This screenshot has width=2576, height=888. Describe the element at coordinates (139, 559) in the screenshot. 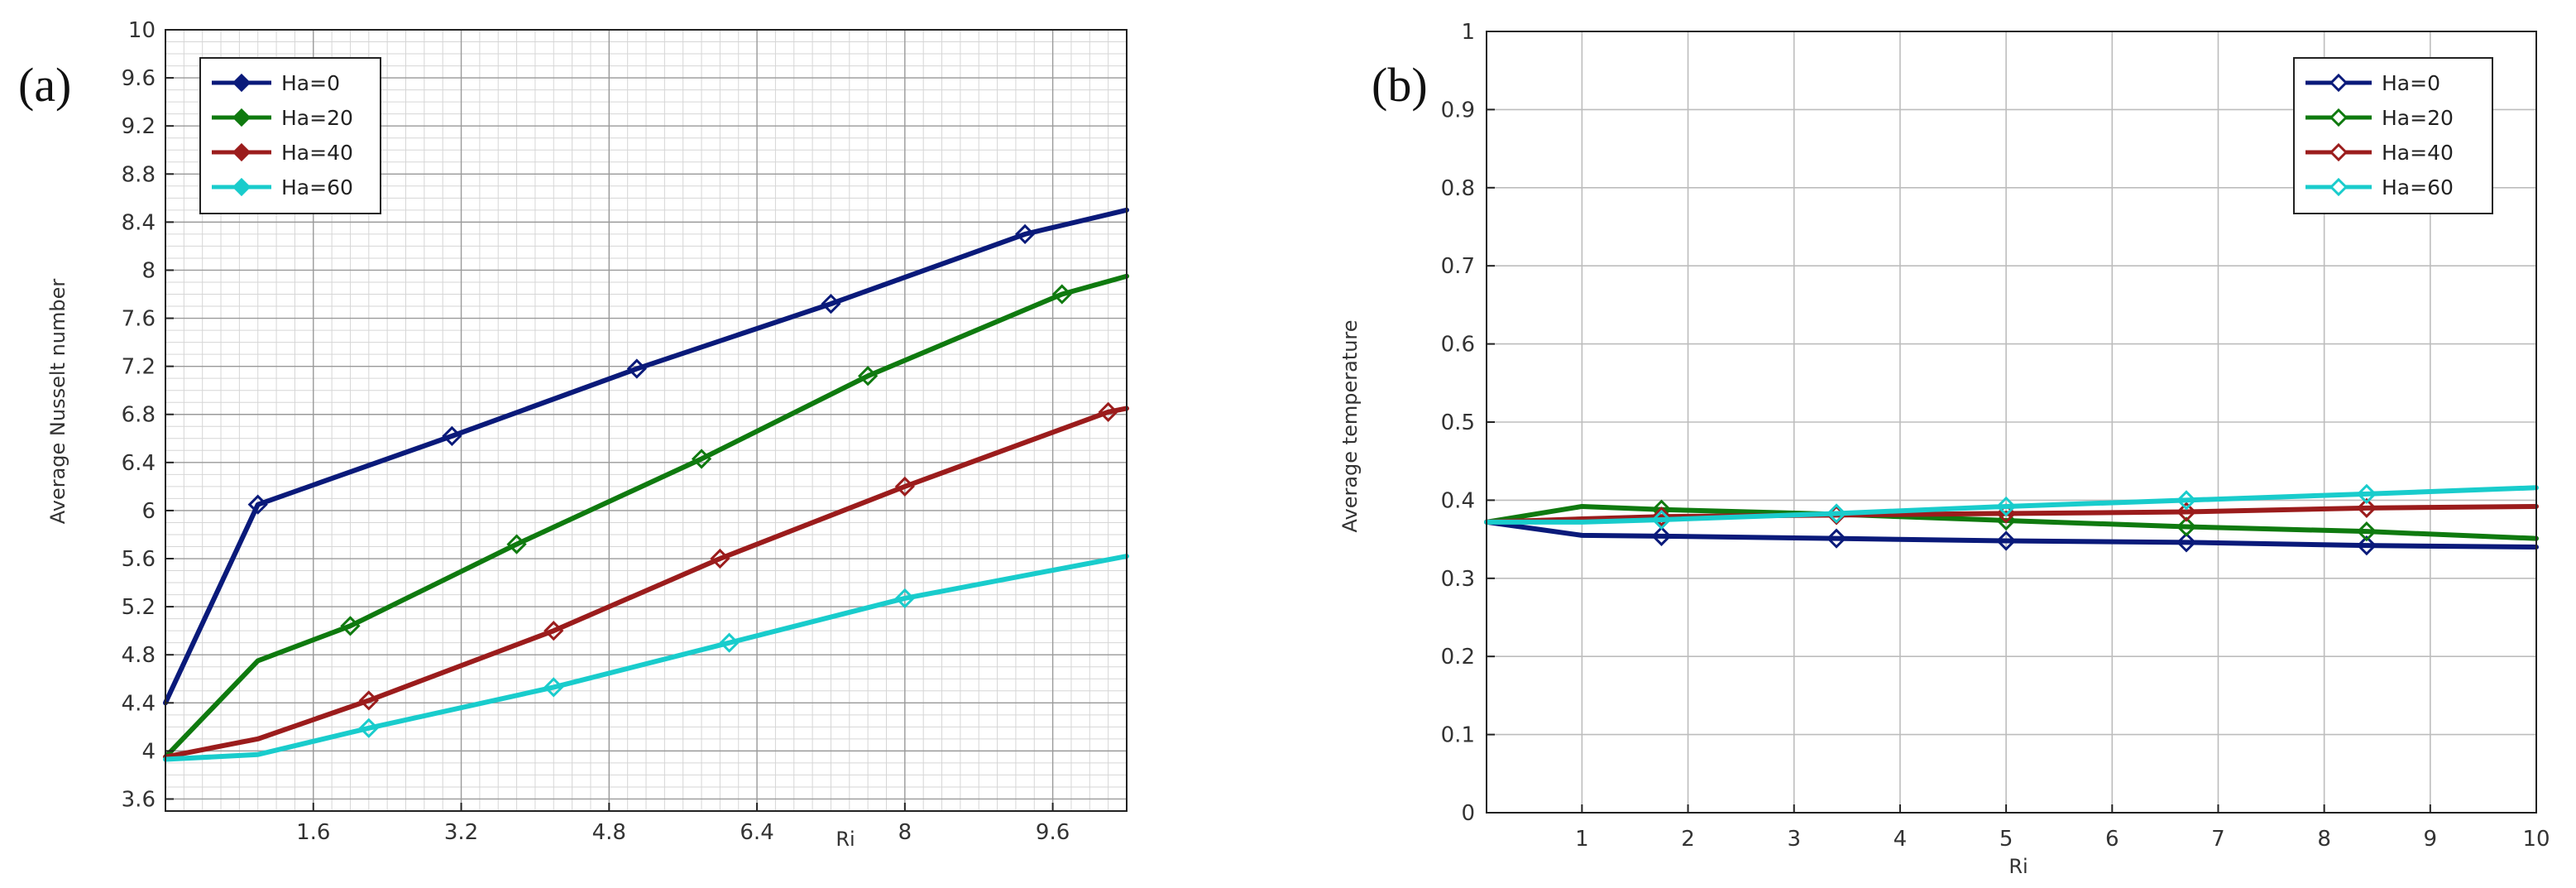

I see `panel-a-y-tick-label: 5.6` at that location.